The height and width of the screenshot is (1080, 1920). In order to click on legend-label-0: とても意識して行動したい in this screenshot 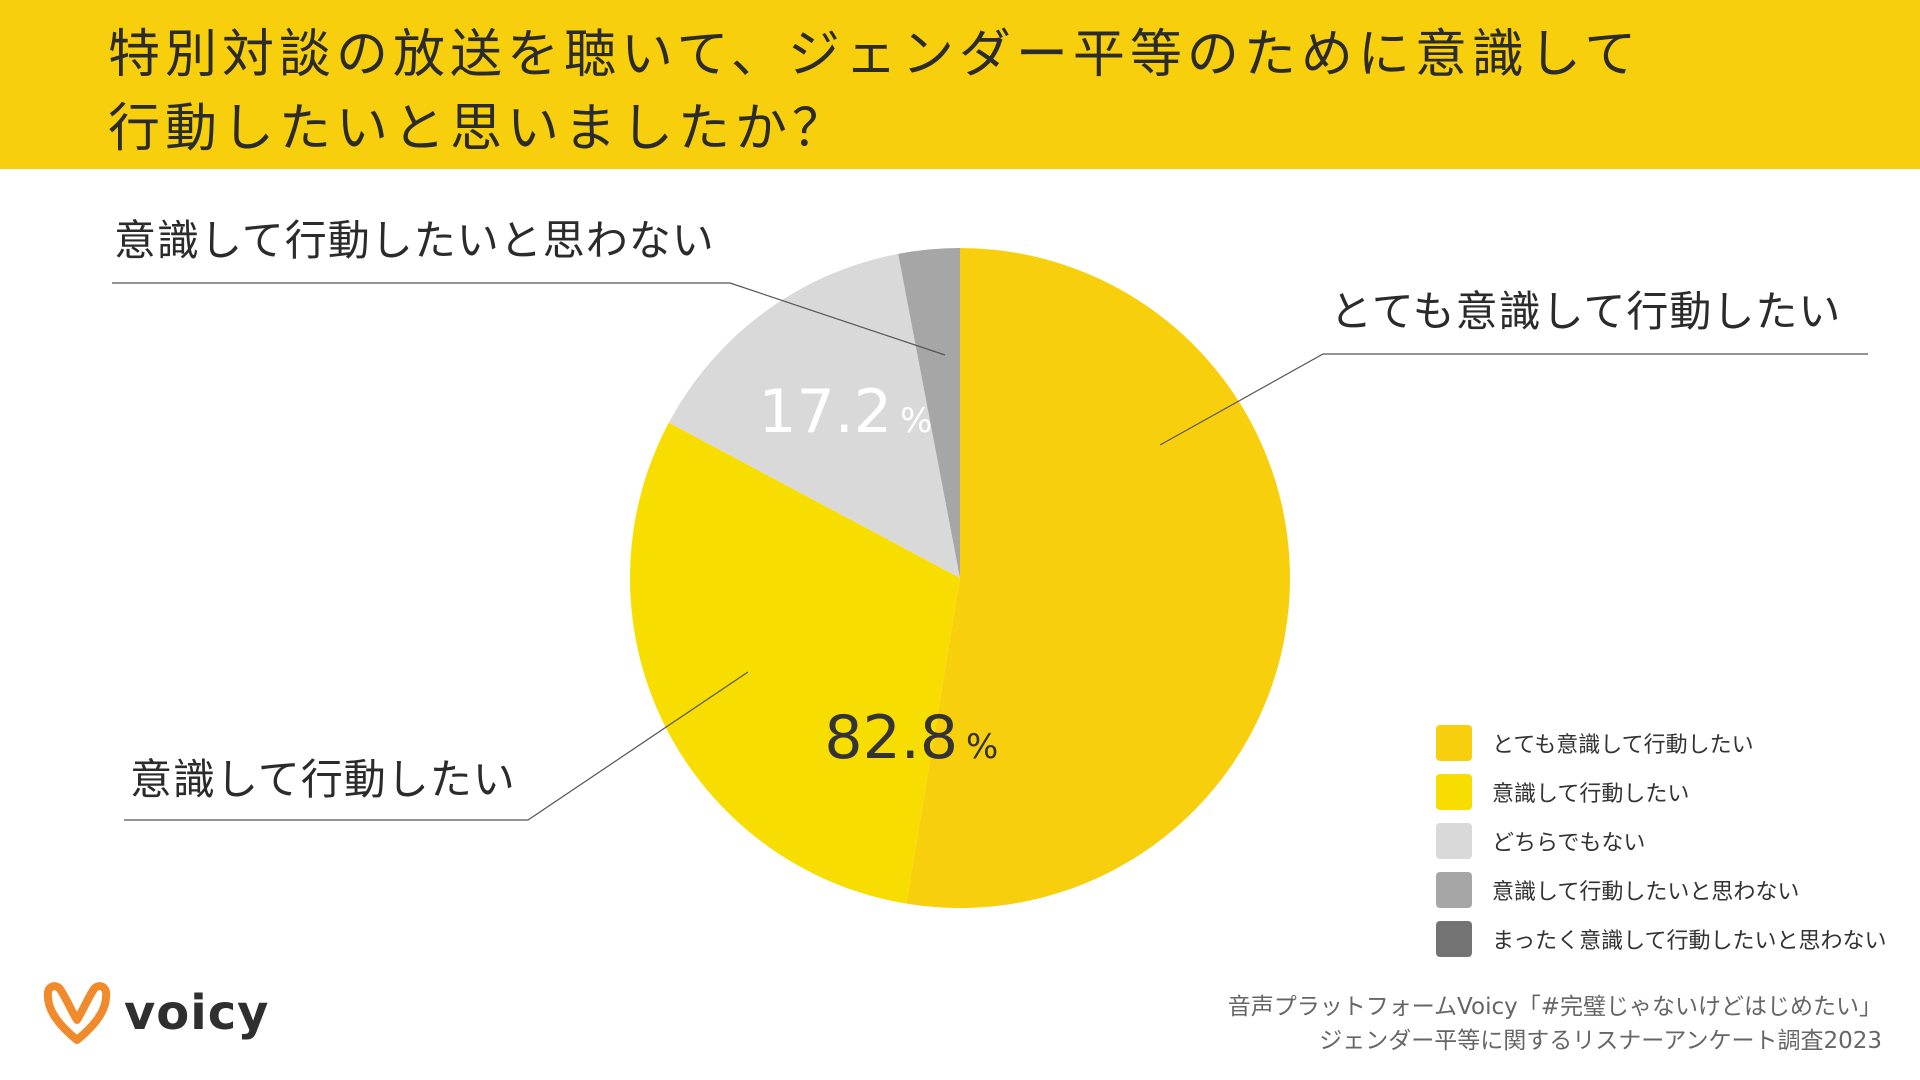, I will do `click(1623, 745)`.